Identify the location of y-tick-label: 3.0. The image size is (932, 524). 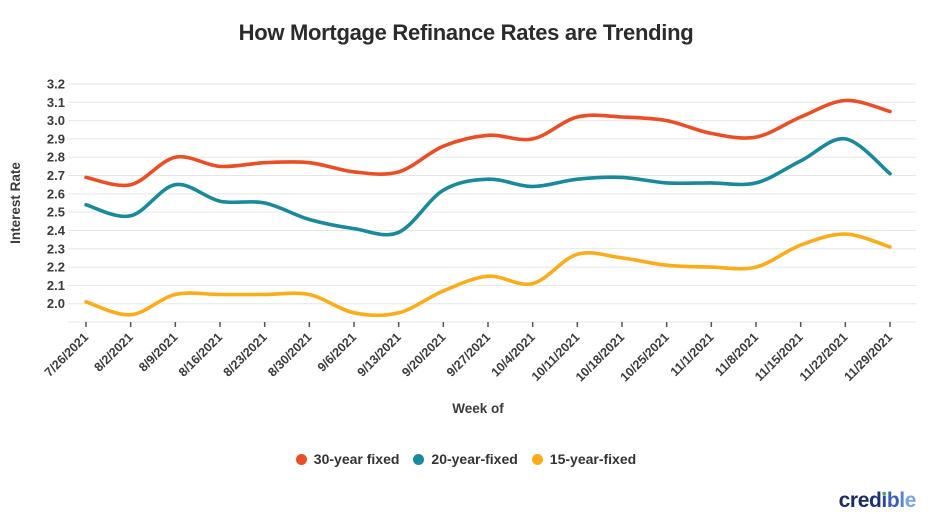
(56, 120).